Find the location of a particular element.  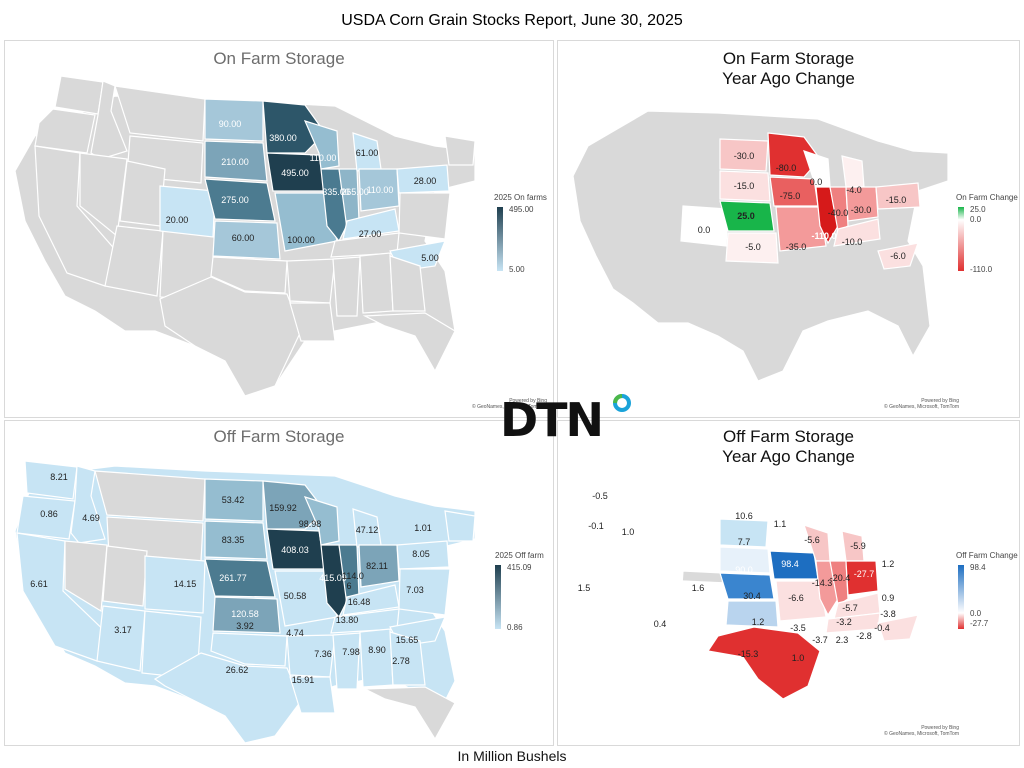

label-nd: 90.00 is located at coordinates (230, 124).